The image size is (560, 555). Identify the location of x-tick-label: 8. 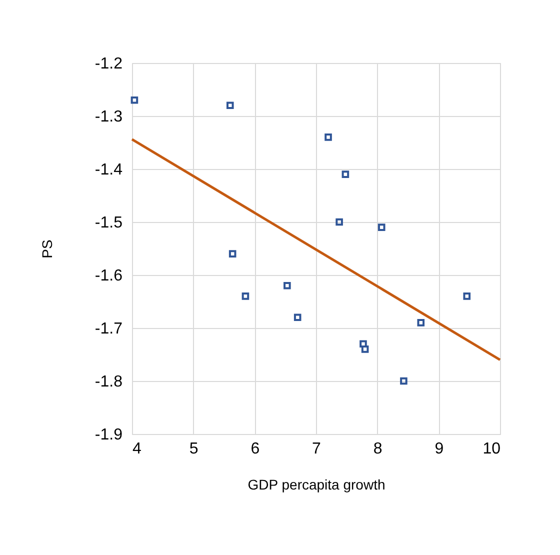
(377, 449).